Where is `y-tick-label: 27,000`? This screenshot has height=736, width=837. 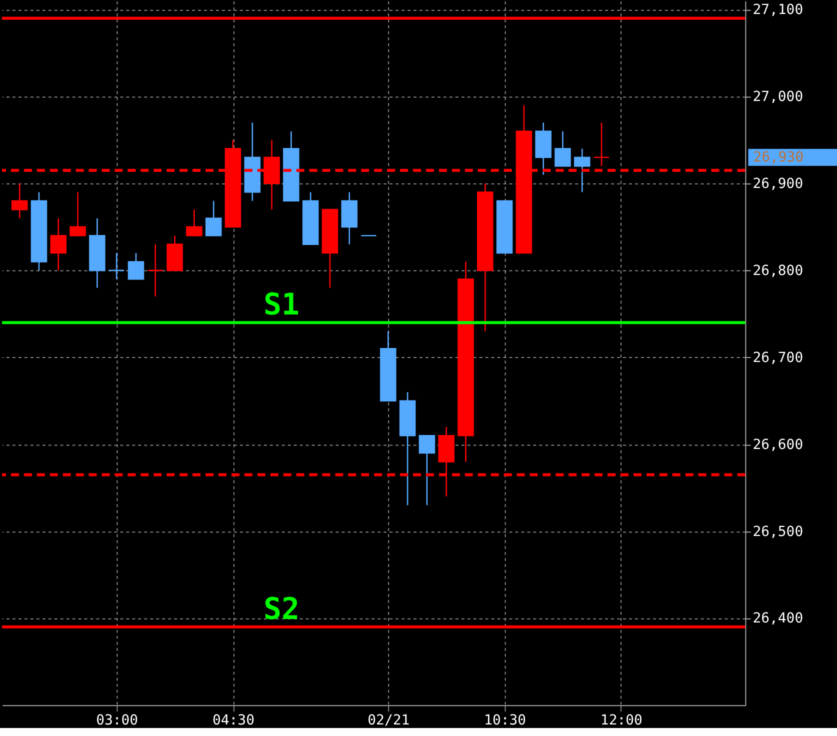
y-tick-label: 27,000 is located at coordinates (778, 97).